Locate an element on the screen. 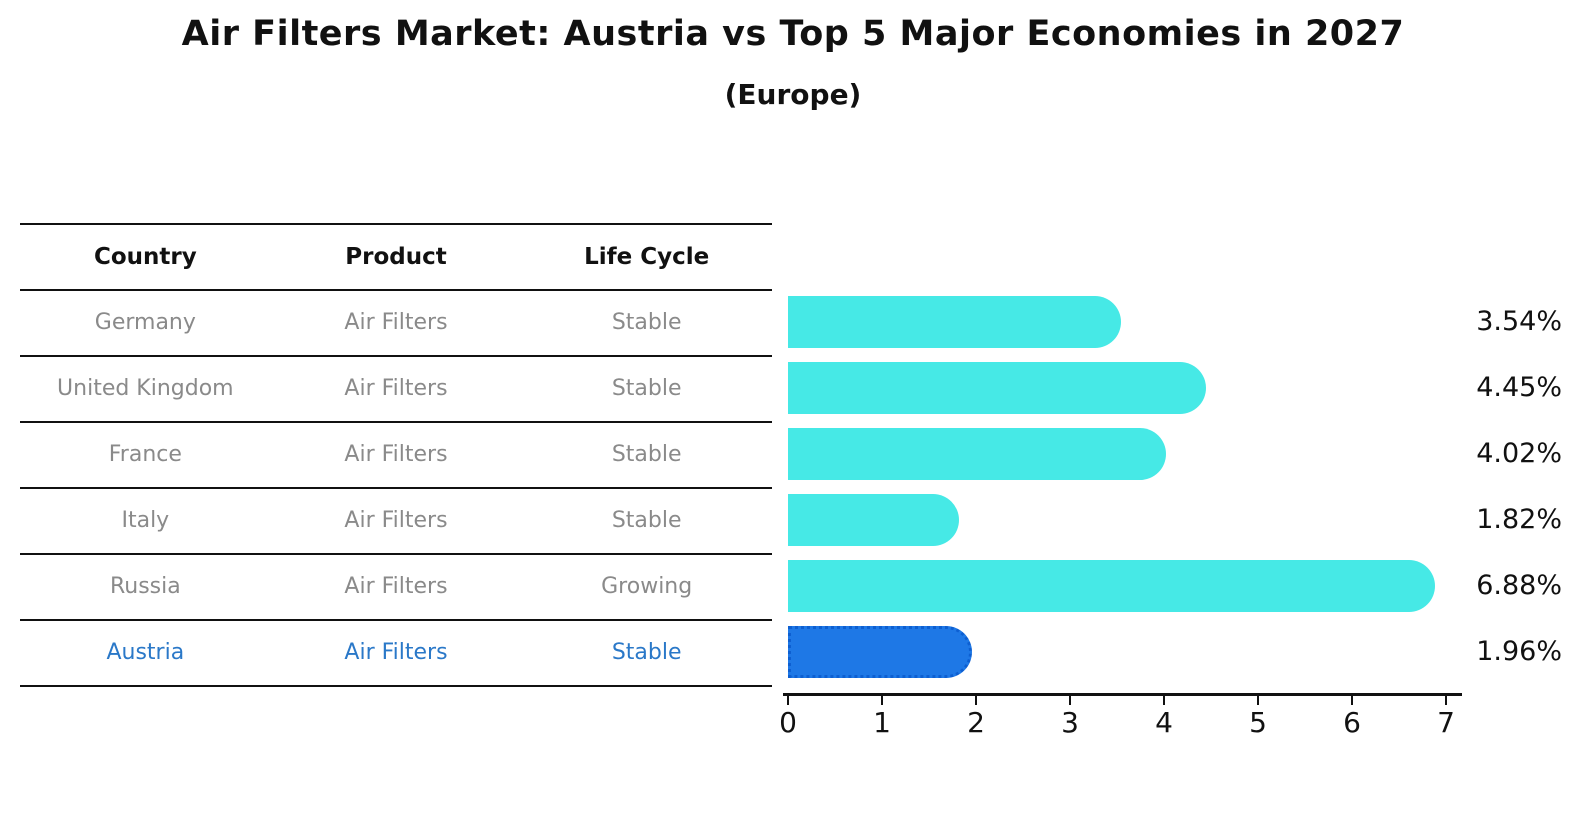 This screenshot has height=823, width=1586. bar-row-austria is located at coordinates (1117, 652).